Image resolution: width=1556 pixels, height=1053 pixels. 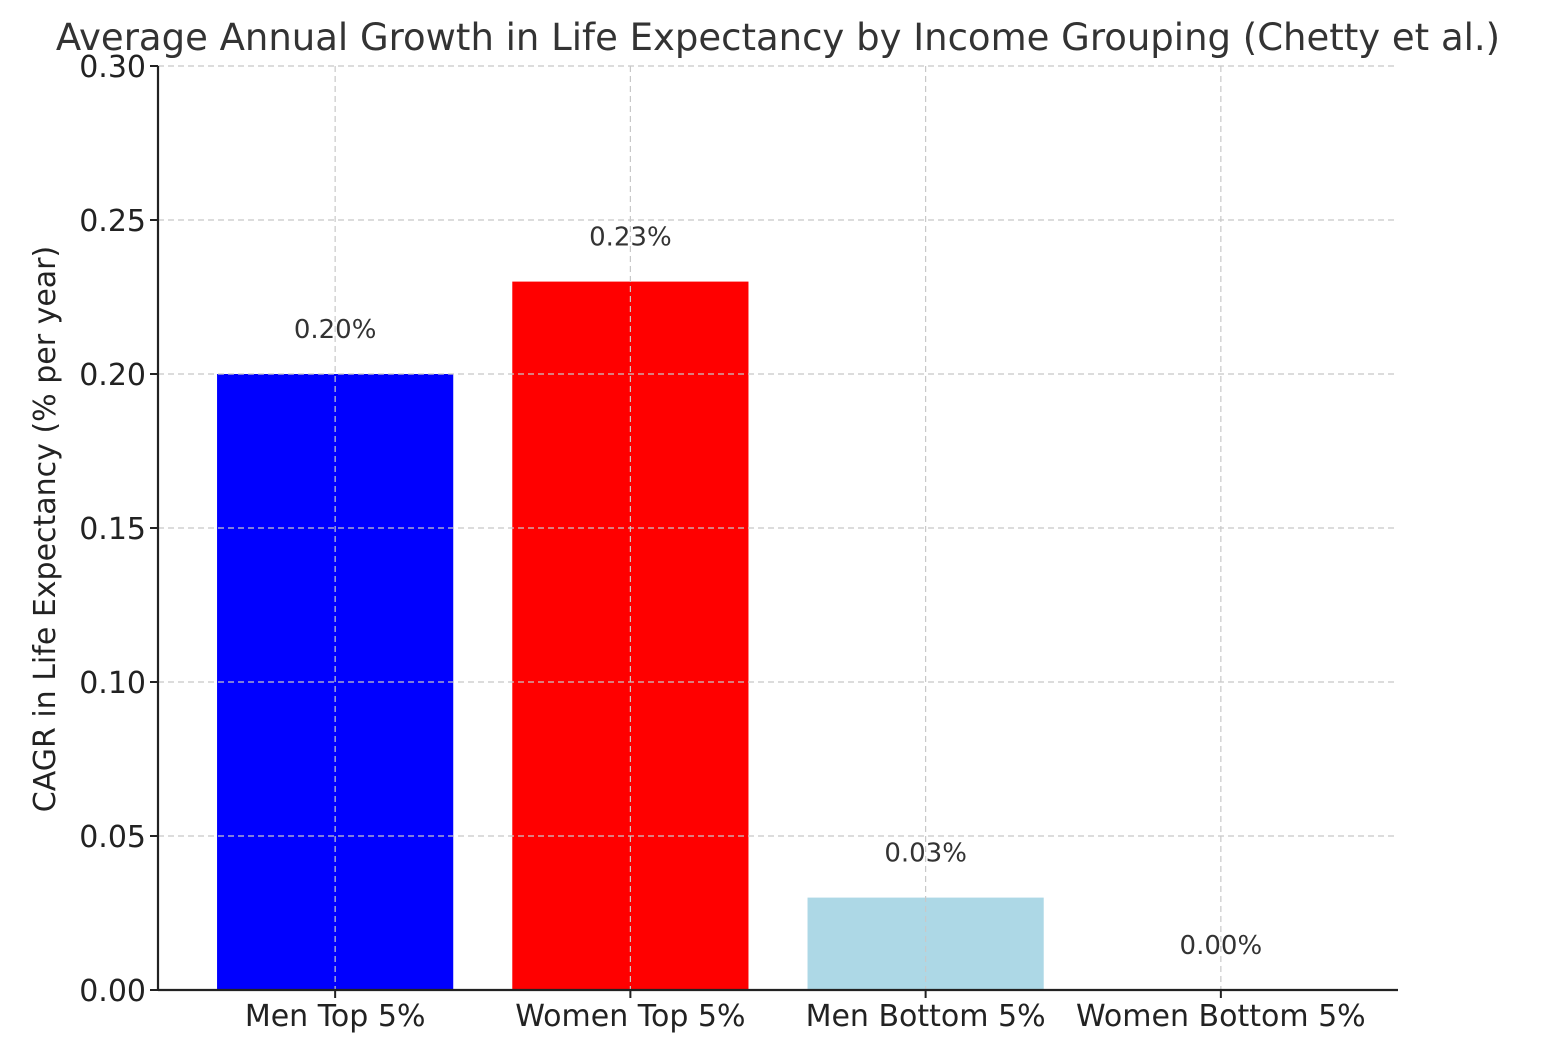 What do you see at coordinates (45, 529) in the screenshot?
I see `y-axis-label: CAGR in Life Expectancy (% per year)` at bounding box center [45, 529].